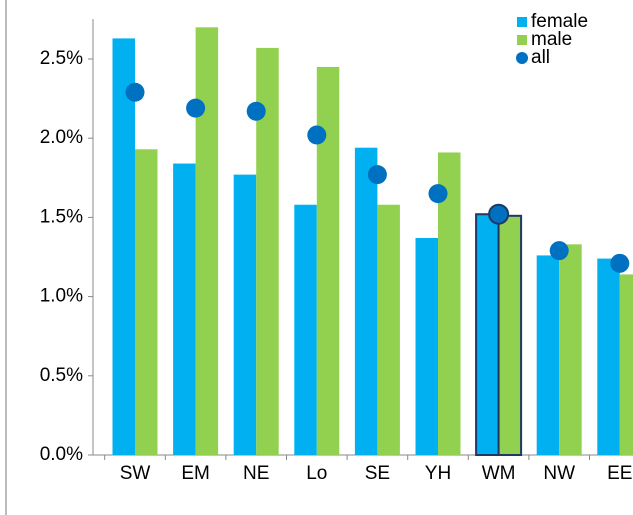 This screenshot has width=633, height=515. I want to click on x-tick-label: NW, so click(559, 473).